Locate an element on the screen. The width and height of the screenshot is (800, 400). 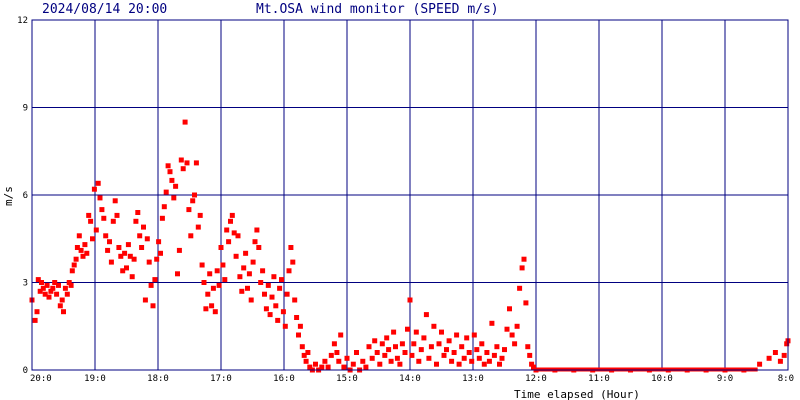
x-tick-label: 16:0 is located at coordinates (284, 379).